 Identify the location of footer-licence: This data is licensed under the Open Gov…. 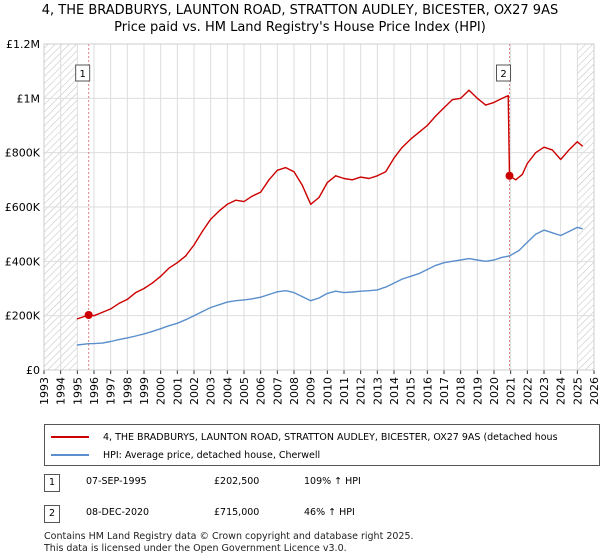
(195, 548).